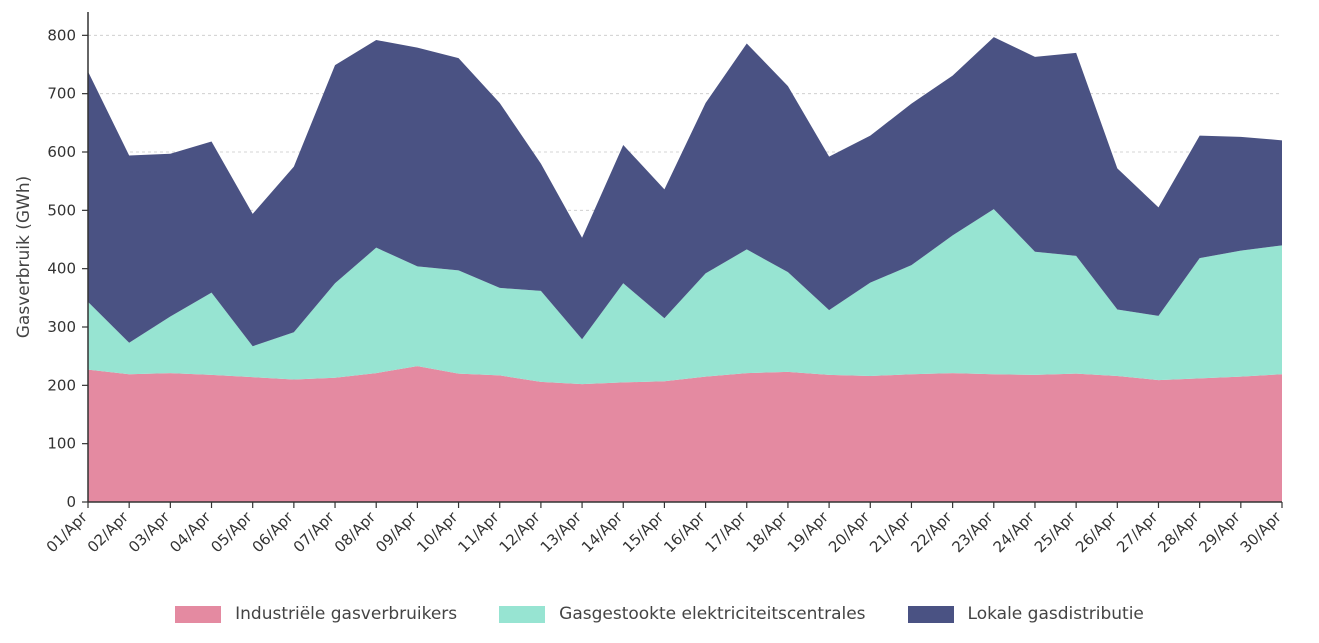 Image resolution: width=1319 pixels, height=643 pixels. Describe the element at coordinates (24, 257) in the screenshot. I see `y-axis-title: Gasverbruik (GWh)` at that location.